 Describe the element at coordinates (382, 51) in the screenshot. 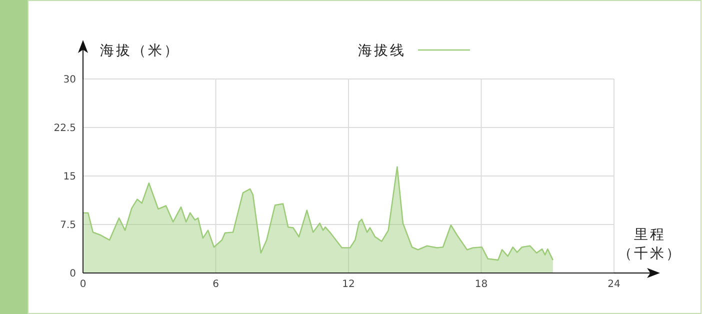

I see `legend-label: 海拔线` at that location.